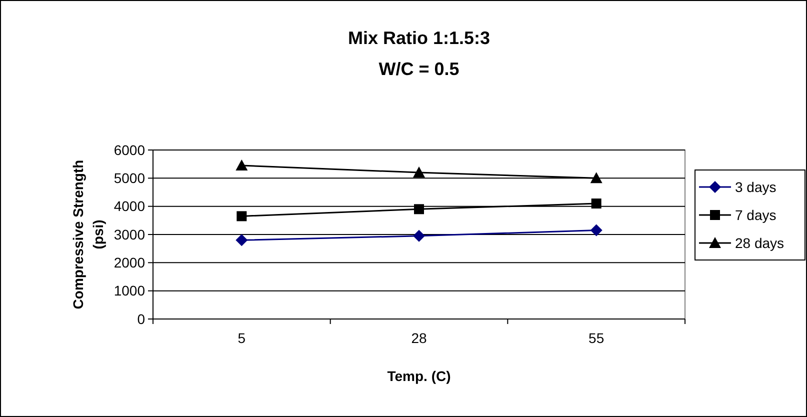 This screenshot has height=417, width=807. What do you see at coordinates (419, 338) in the screenshot?
I see `x-tick-label: 28` at bounding box center [419, 338].